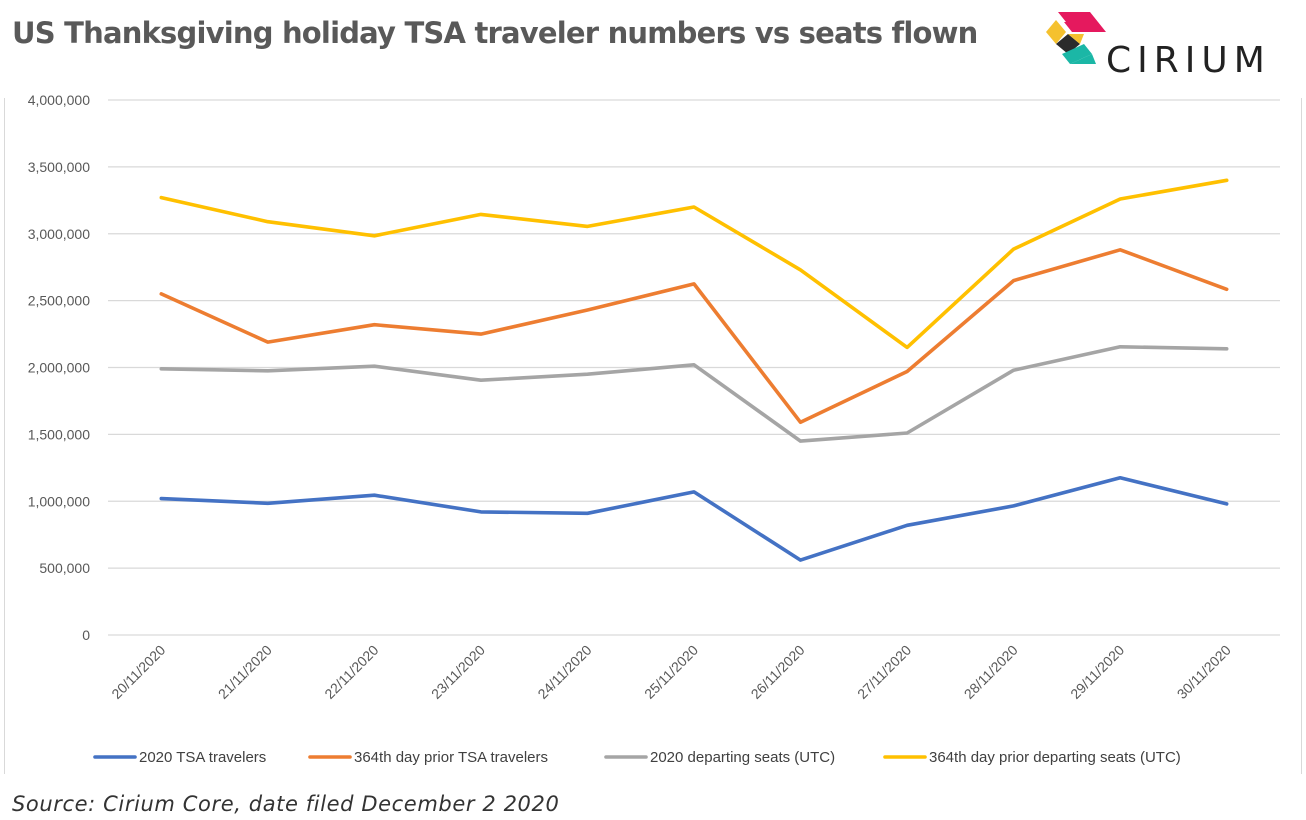  I want to click on x-tick-label: 27/11/2020, so click(884, 672).